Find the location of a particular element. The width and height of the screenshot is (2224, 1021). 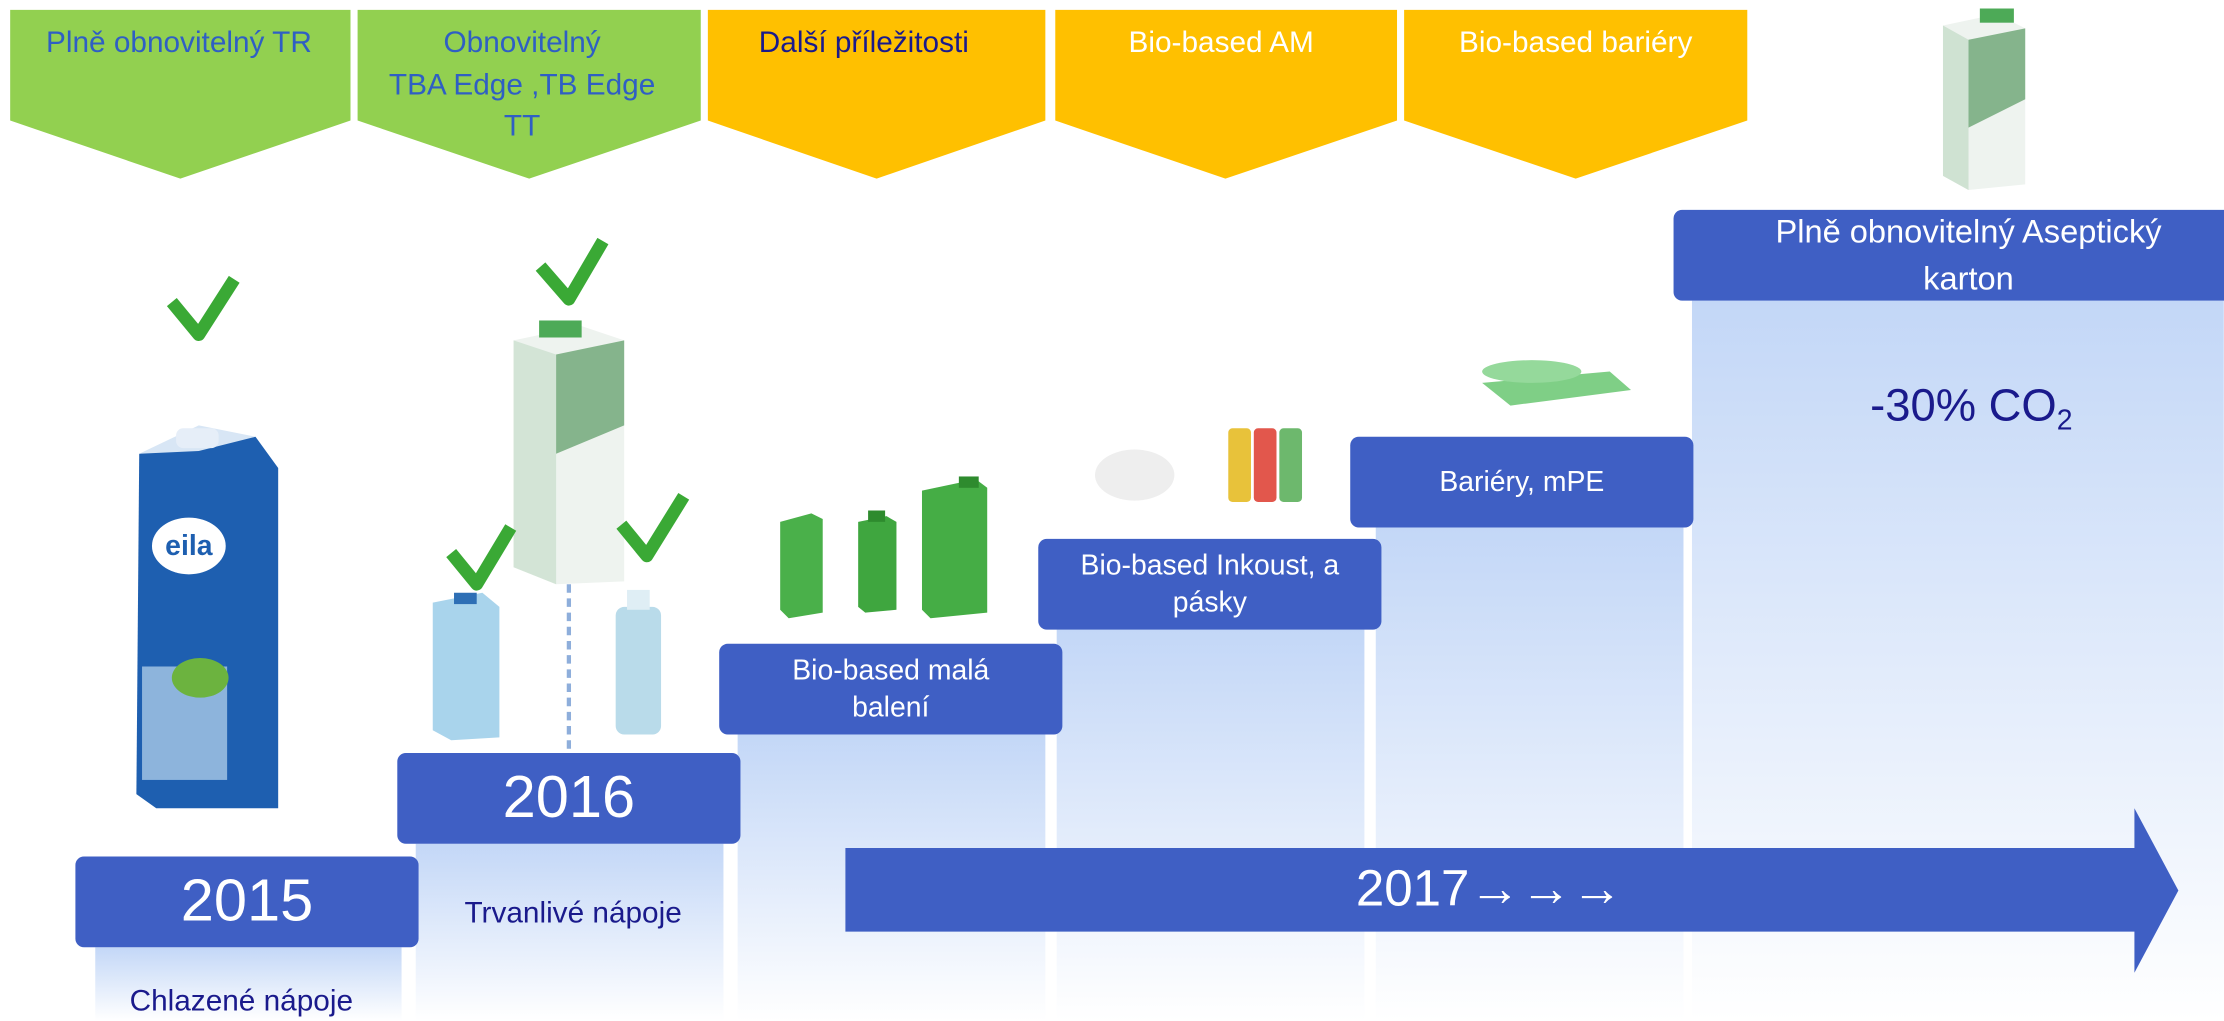

step-label: Bariéry, mPE is located at coordinates (1521, 482).